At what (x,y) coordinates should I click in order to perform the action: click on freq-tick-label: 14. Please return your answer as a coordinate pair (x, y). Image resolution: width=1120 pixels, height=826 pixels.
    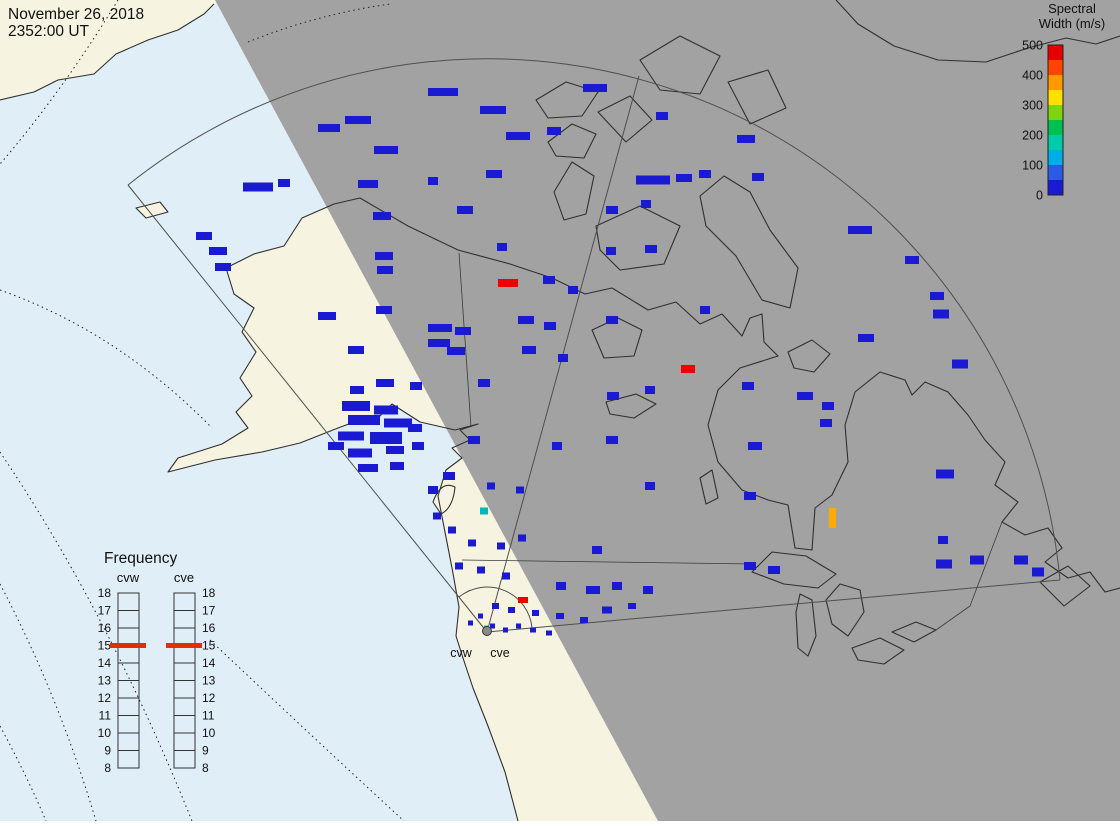
    Looking at the image, I should click on (105, 663).